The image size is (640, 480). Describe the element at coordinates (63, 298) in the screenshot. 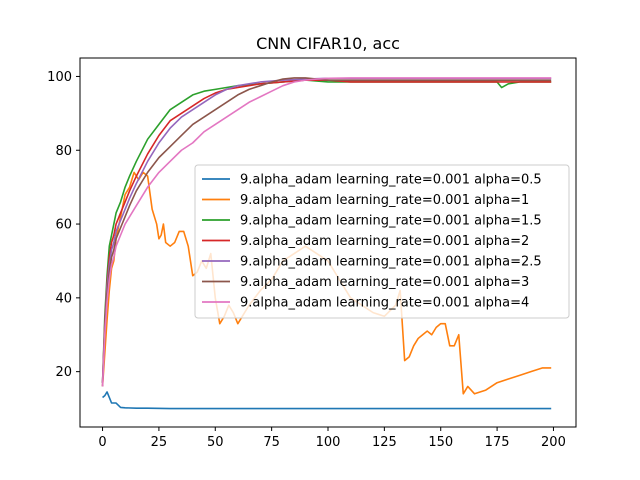

I see `y-tick-label: 40` at that location.